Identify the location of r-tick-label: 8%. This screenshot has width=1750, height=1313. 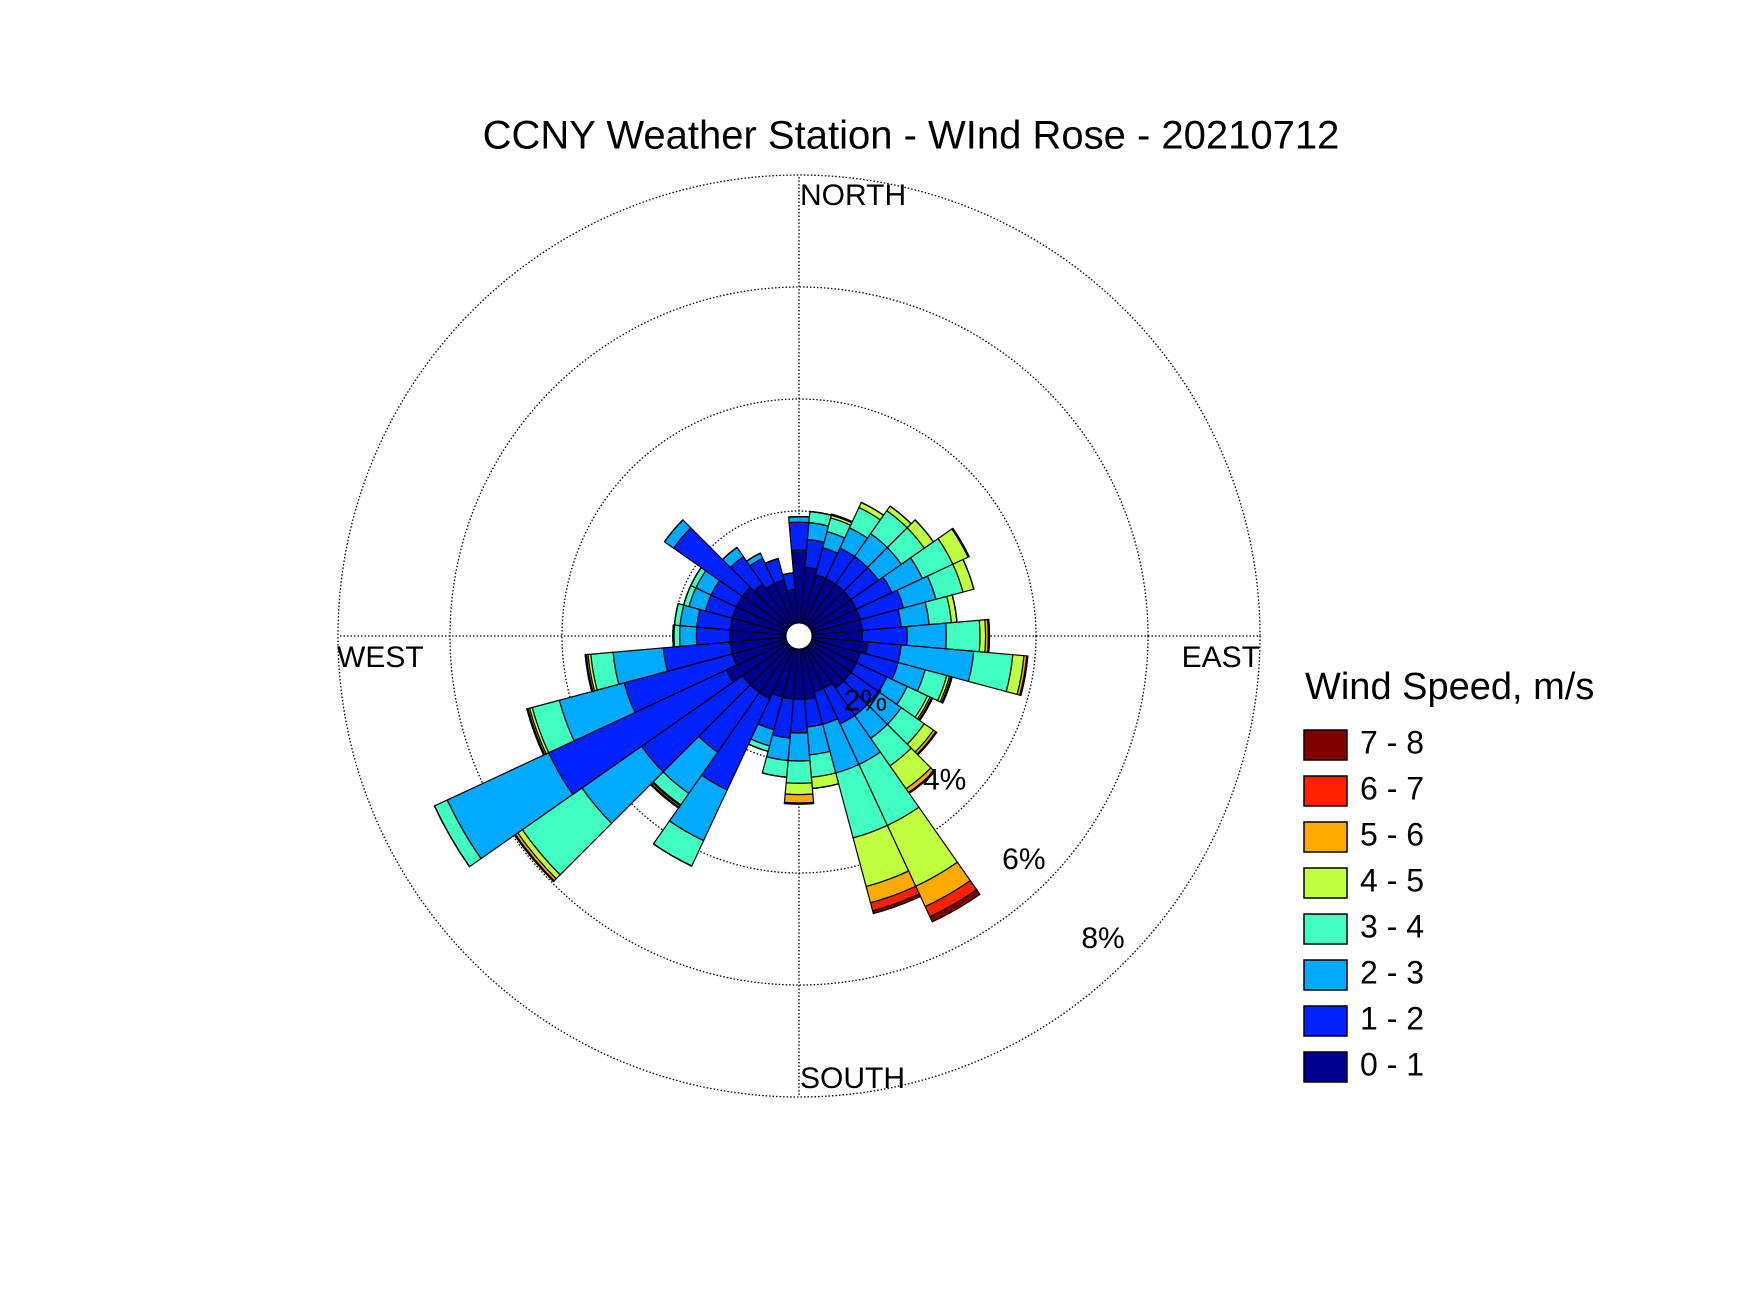
(1102, 938).